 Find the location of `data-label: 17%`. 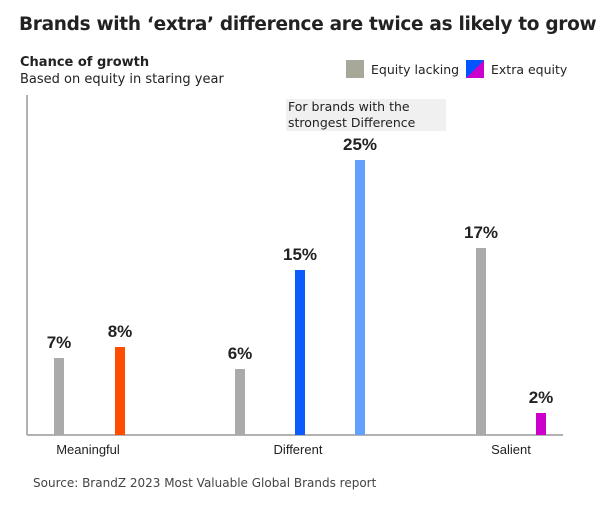

data-label: 17% is located at coordinates (481, 232).